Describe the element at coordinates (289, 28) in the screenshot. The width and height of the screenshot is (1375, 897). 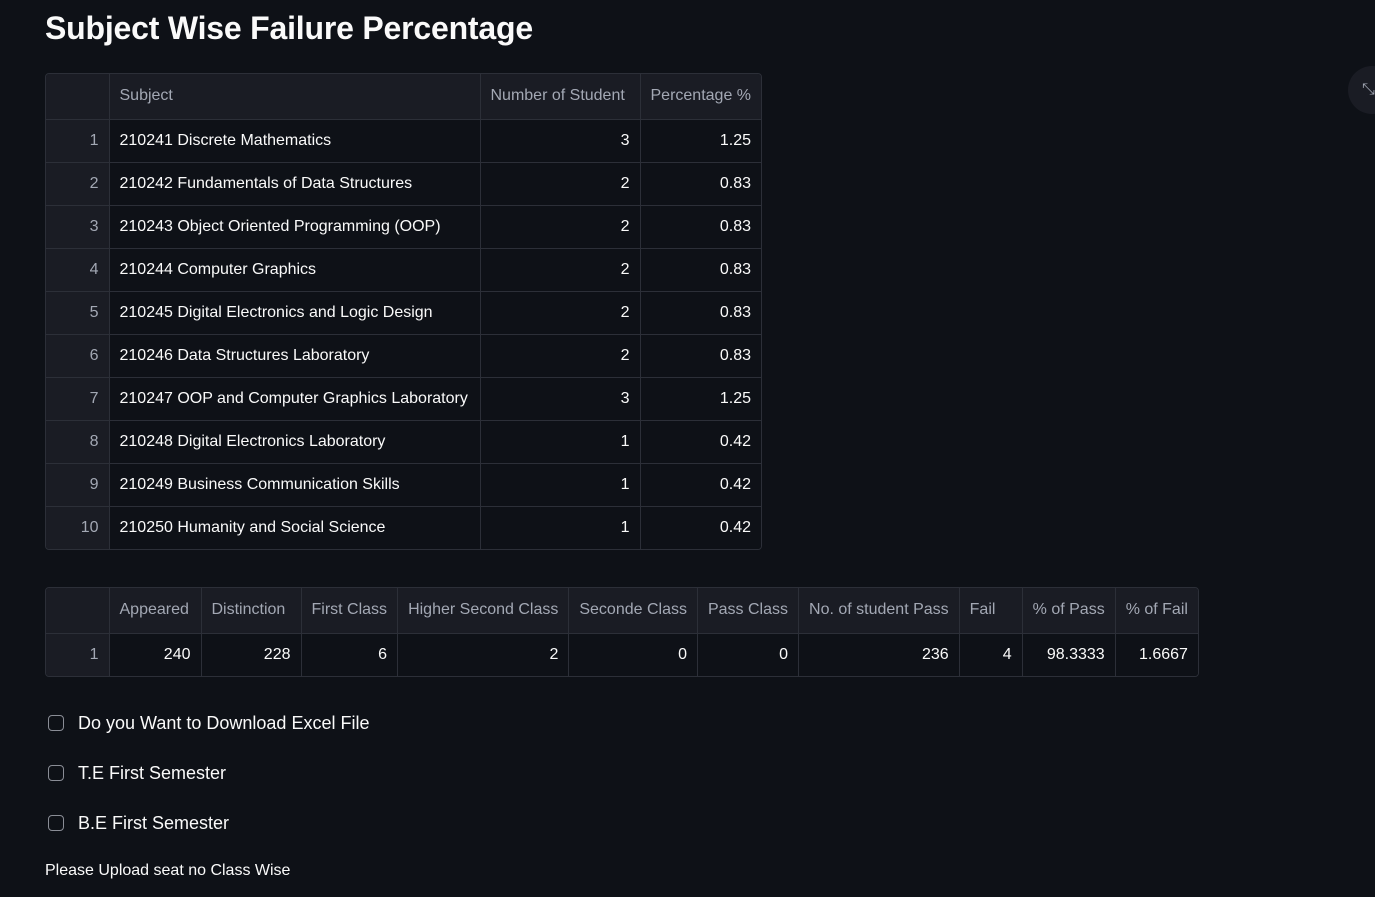
I see `page-title: Subject Wise Failure Percentage` at that location.